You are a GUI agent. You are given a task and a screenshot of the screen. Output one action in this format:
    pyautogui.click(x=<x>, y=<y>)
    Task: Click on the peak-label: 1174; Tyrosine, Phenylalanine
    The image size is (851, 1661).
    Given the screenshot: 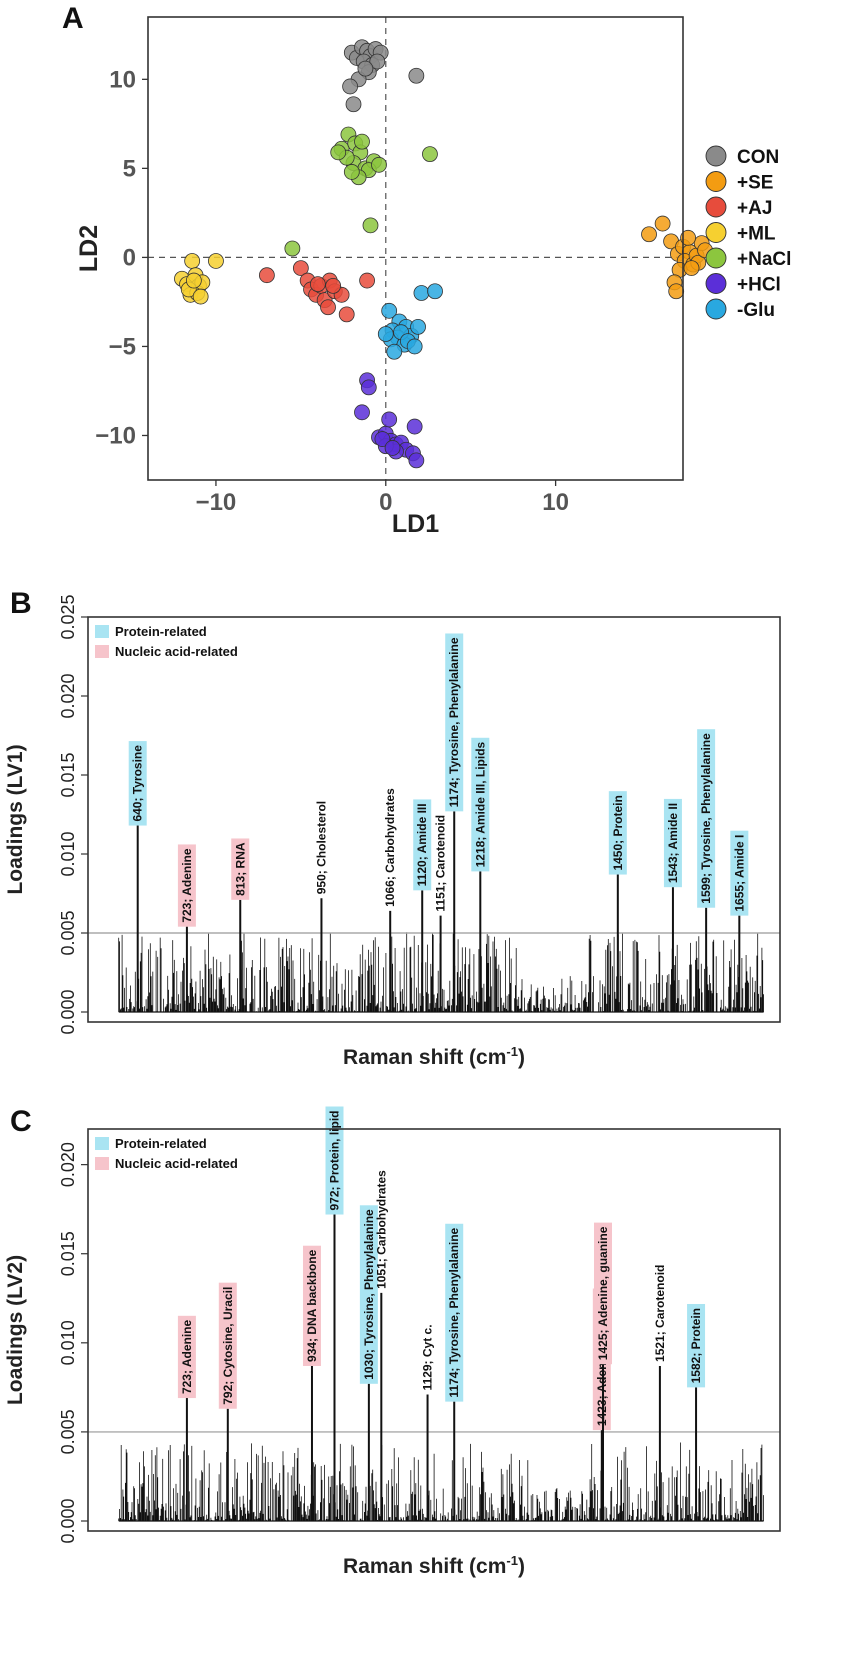 What is the action you would take?
    pyautogui.click(x=454, y=722)
    